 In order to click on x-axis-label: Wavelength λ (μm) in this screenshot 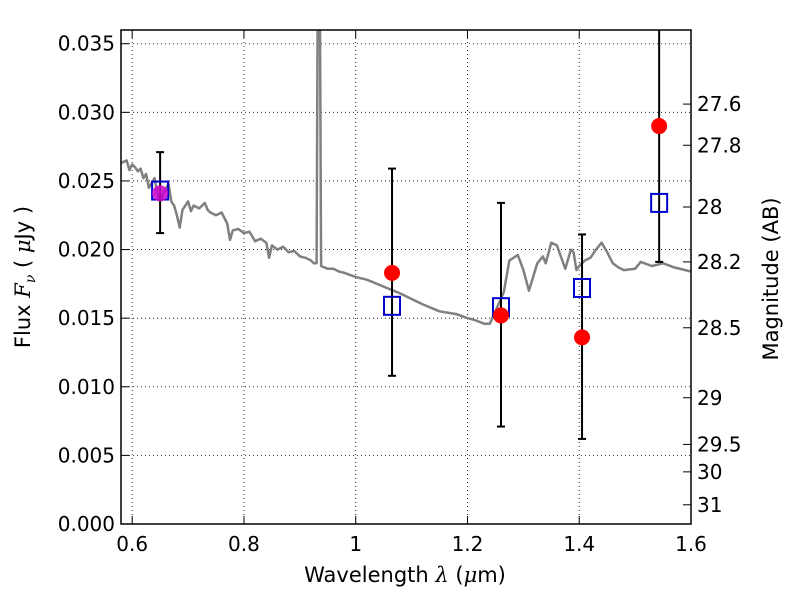, I will do `click(405, 575)`.